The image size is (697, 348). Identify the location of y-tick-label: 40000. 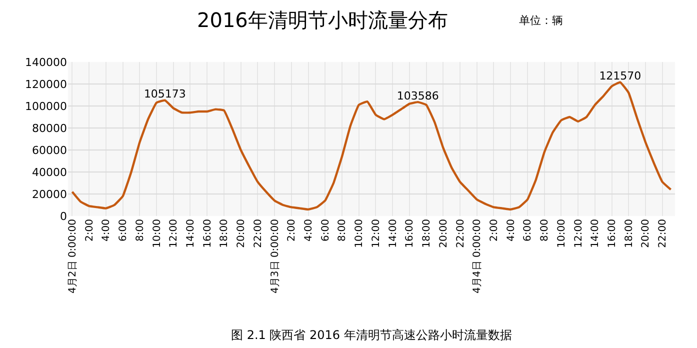
(49, 172).